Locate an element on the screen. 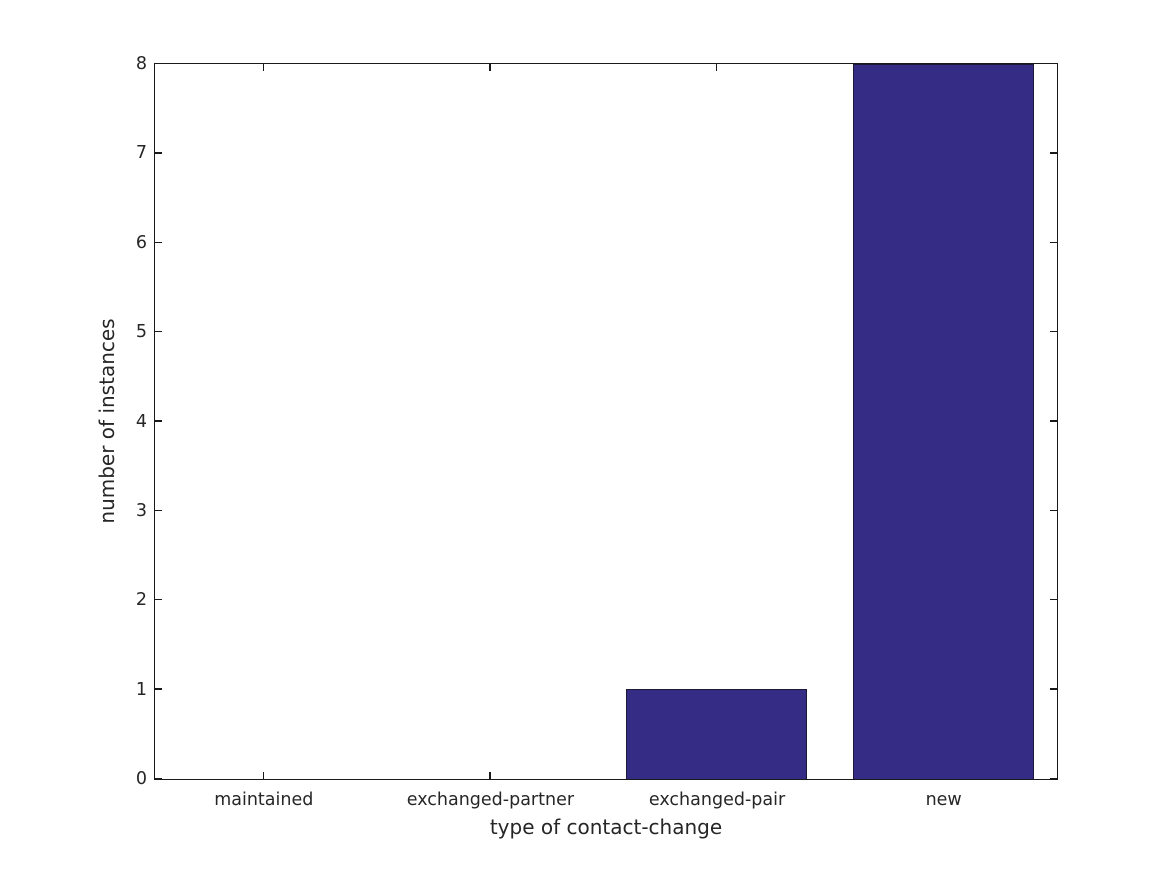 The image size is (1167, 875). y-tick-label: 5 is located at coordinates (141, 332).